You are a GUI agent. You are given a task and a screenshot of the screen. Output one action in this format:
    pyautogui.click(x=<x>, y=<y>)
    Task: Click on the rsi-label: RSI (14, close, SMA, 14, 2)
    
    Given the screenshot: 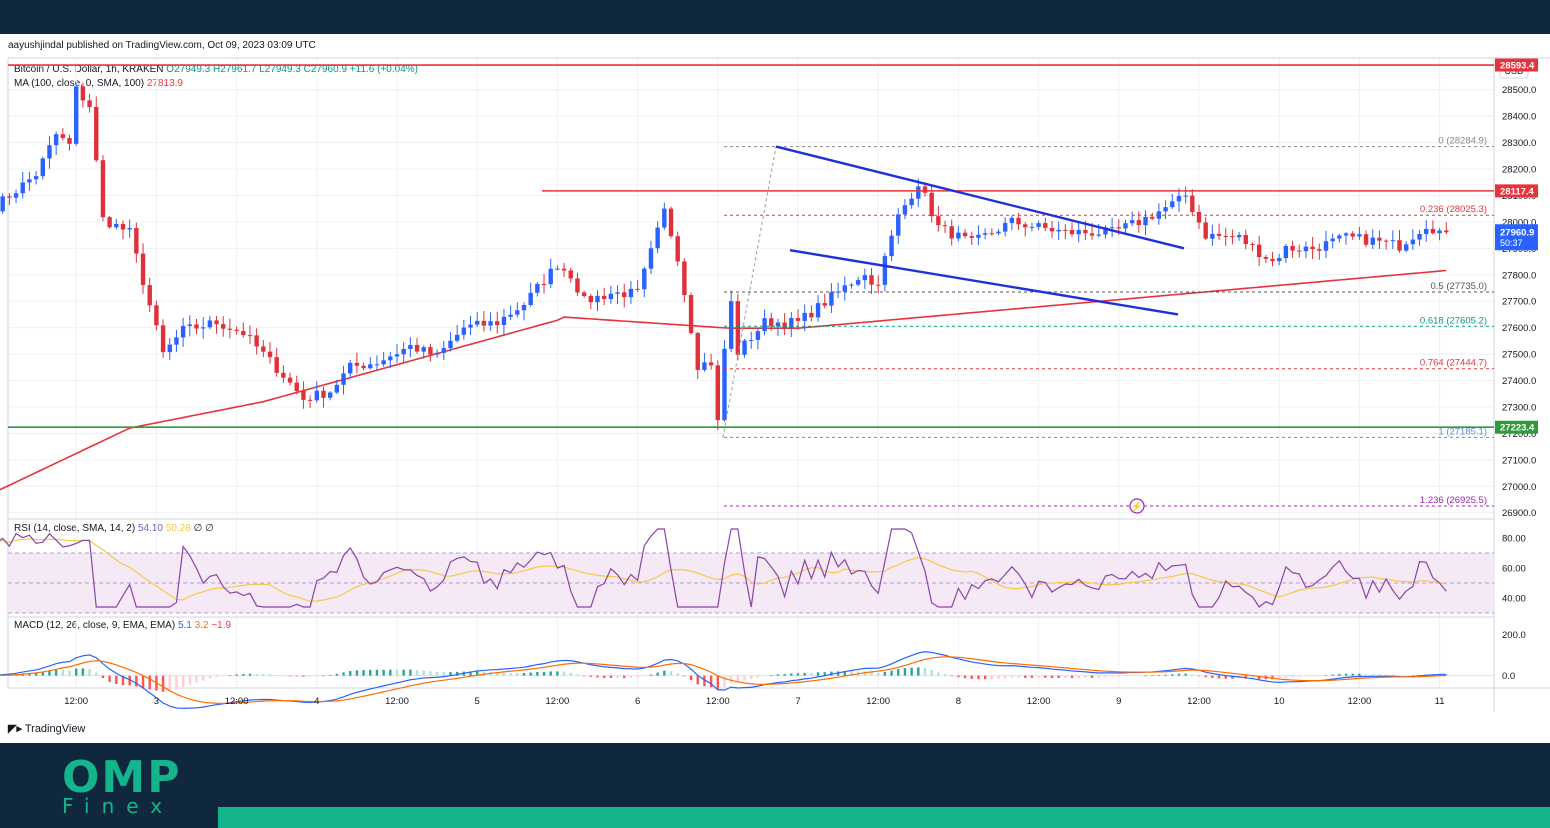 What is the action you would take?
    pyautogui.click(x=75, y=528)
    